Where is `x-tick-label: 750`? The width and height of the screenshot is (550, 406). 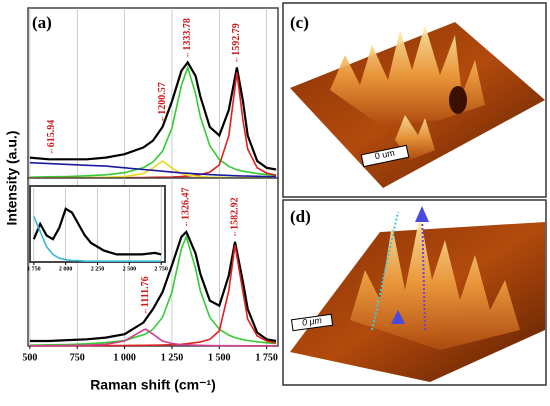
x-tick-label: 750 is located at coordinates (77, 357).